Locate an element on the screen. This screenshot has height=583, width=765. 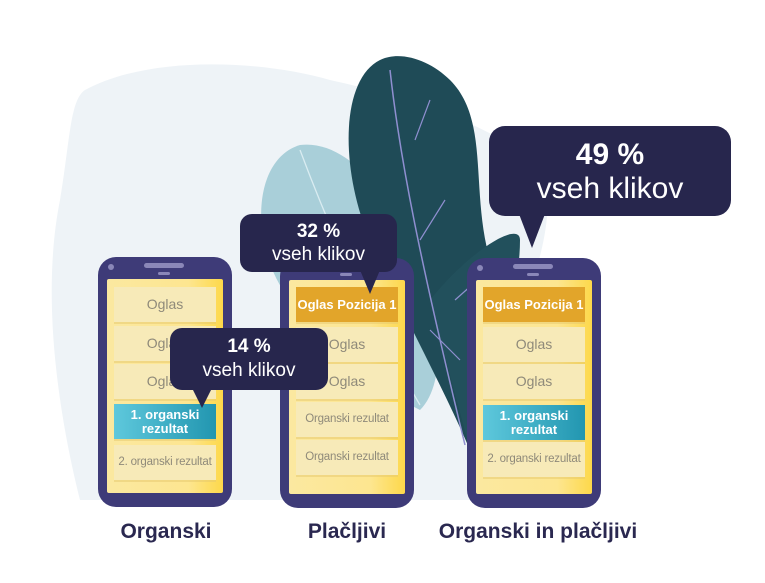
click-share-percent: 14 % is located at coordinates (249, 346).